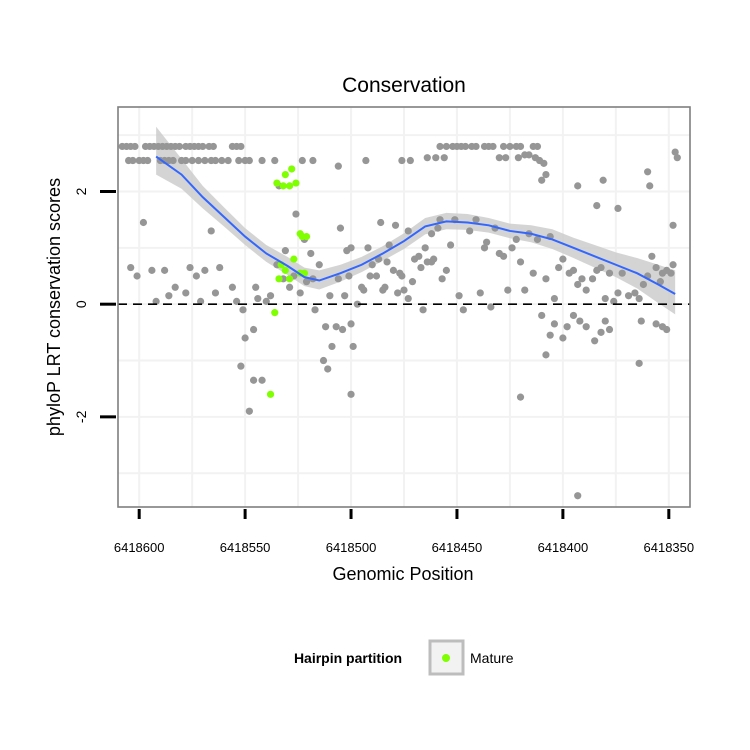  Describe the element at coordinates (139, 547) in the screenshot. I see `x-tick-label: 6418600` at that location.